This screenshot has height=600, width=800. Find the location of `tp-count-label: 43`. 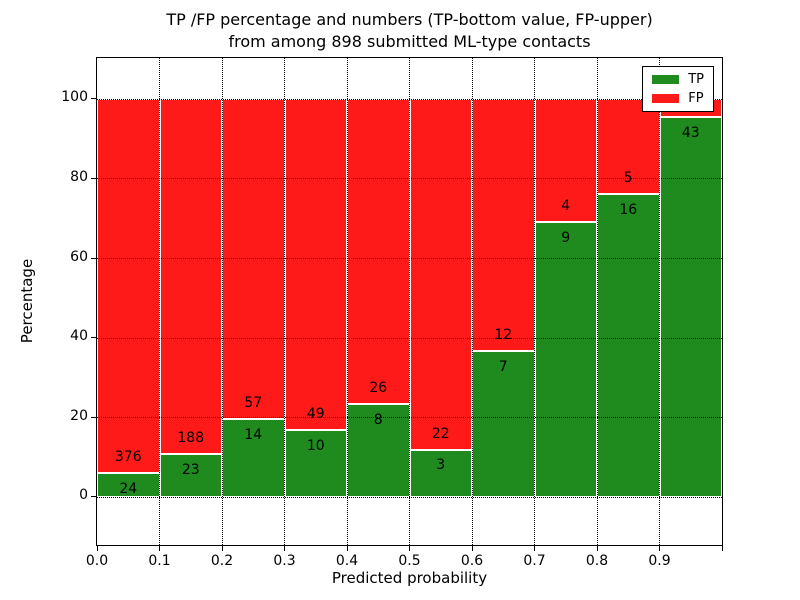

tp-count-label: 43 is located at coordinates (690, 132).